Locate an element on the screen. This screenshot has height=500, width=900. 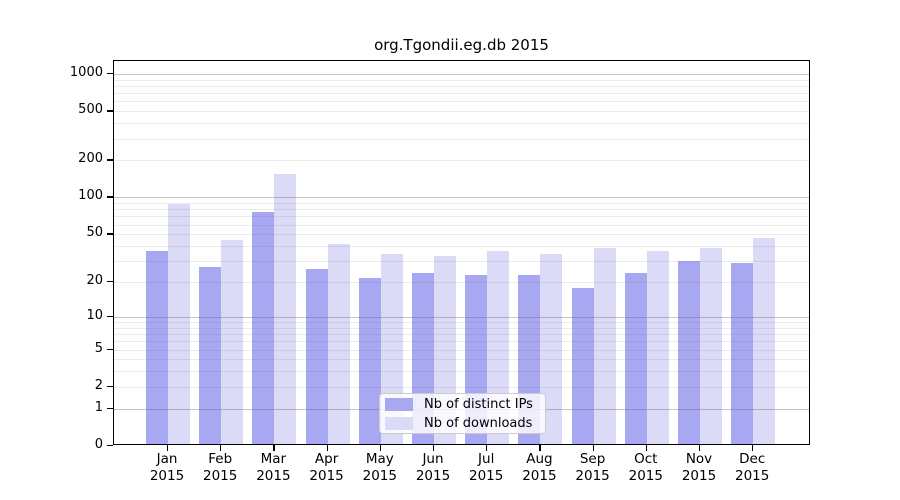
x-tick-label-jan: Jan 2015 is located at coordinates (167, 467).